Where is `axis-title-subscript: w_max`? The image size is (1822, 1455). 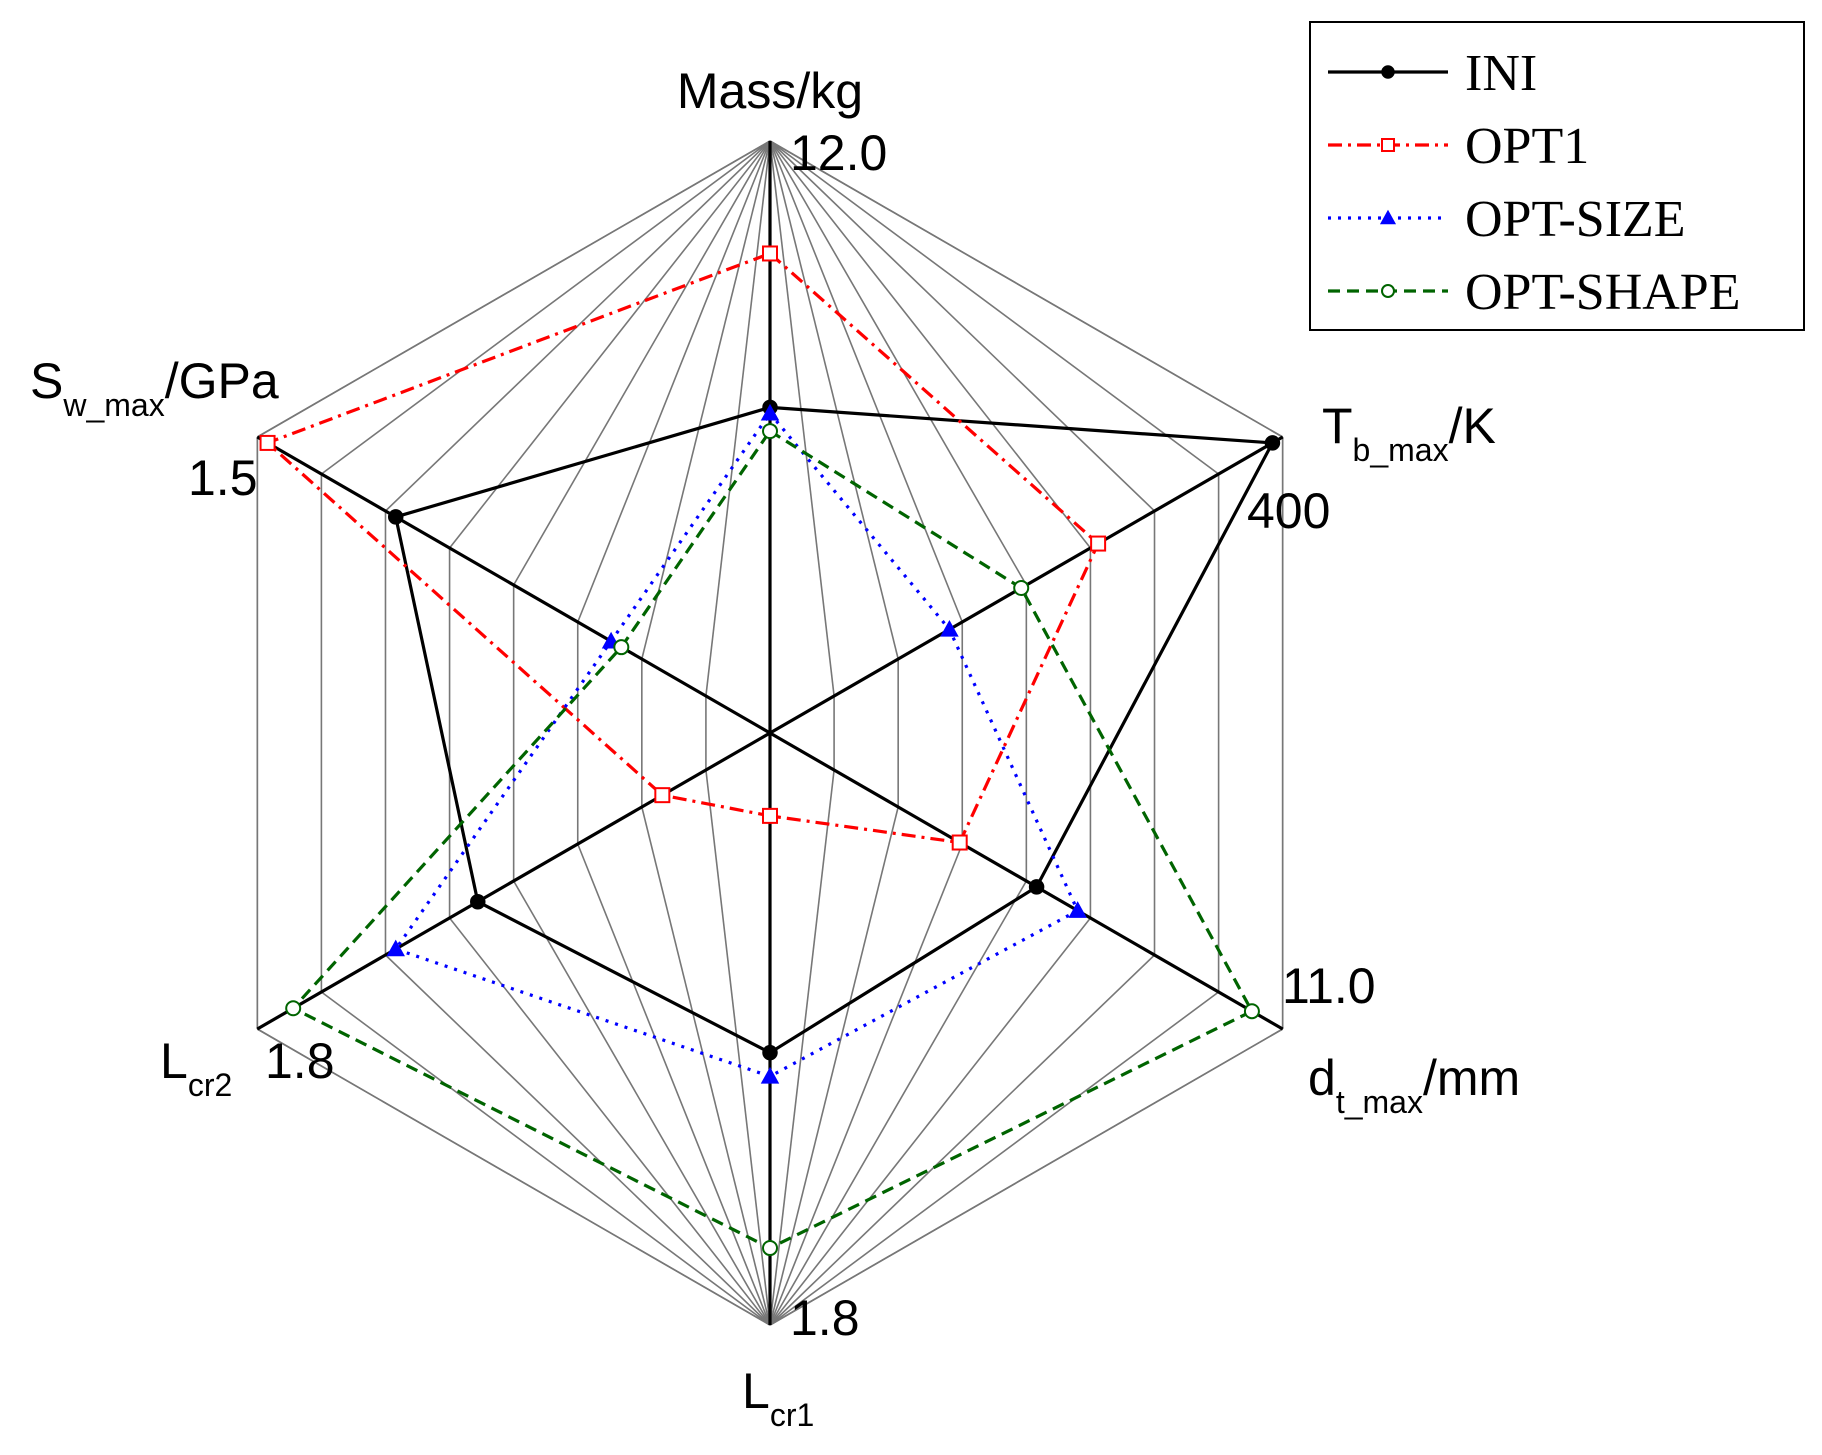
axis-title-subscript: w_max is located at coordinates (113, 405).